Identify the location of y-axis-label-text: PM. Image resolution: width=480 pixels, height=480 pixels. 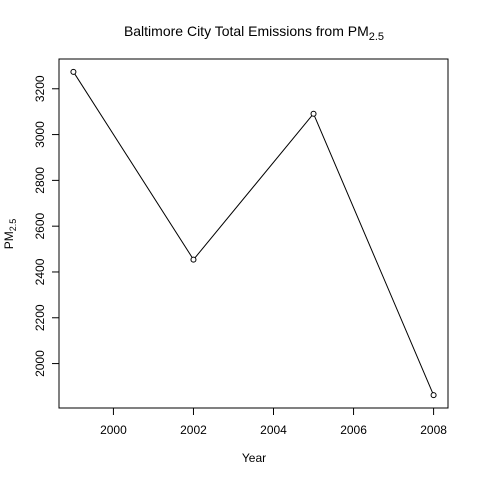
(9, 240).